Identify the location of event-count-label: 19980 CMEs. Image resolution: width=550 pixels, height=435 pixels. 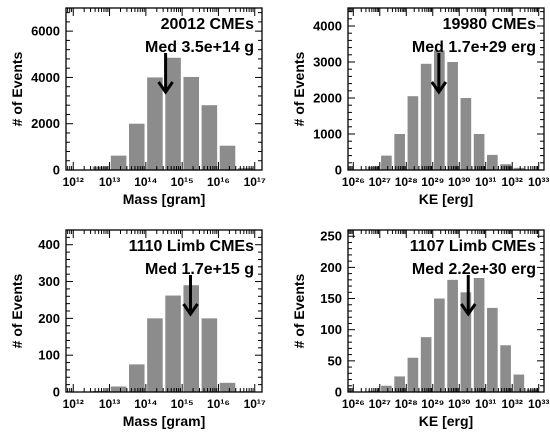
(489, 24).